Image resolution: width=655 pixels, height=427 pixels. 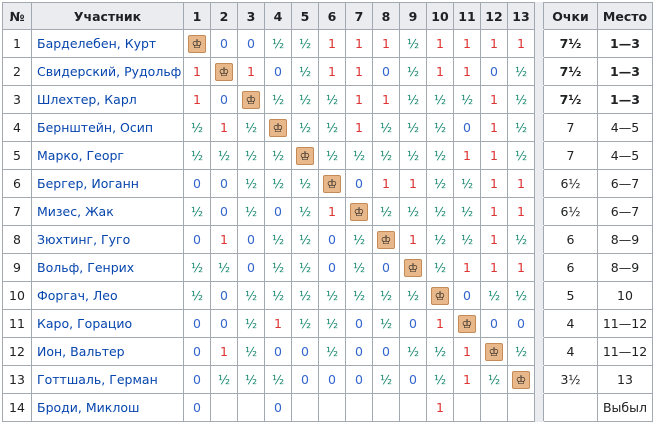 What do you see at coordinates (278, 16) in the screenshot?
I see `header-round: 4` at bounding box center [278, 16].